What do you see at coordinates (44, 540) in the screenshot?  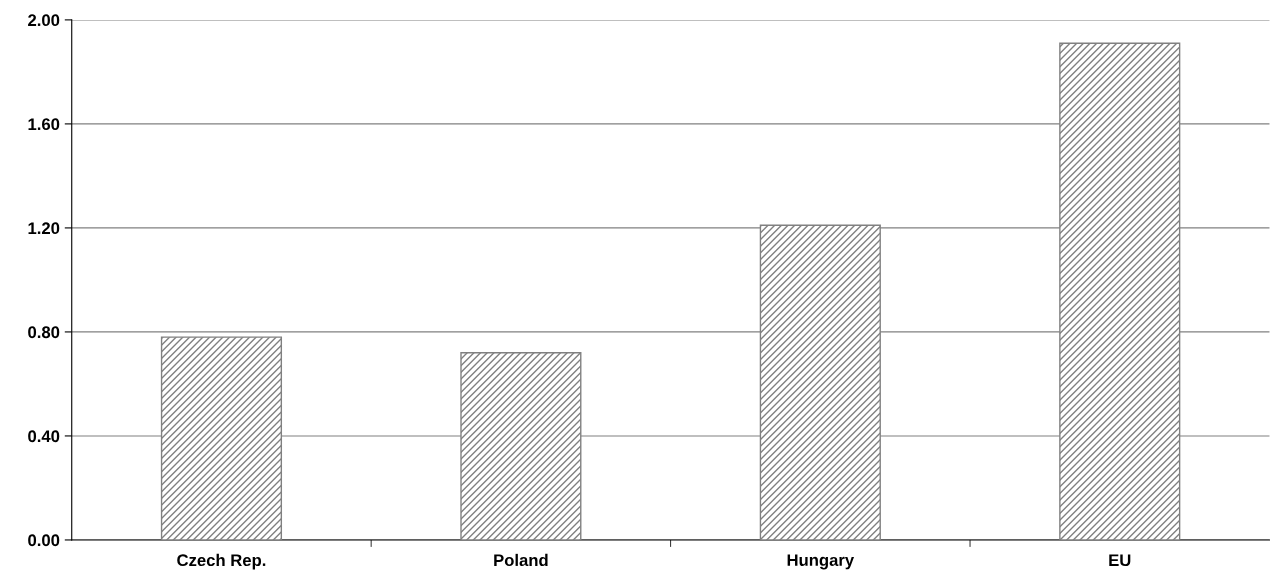 I see `y-tick-label: 0.00` at bounding box center [44, 540].